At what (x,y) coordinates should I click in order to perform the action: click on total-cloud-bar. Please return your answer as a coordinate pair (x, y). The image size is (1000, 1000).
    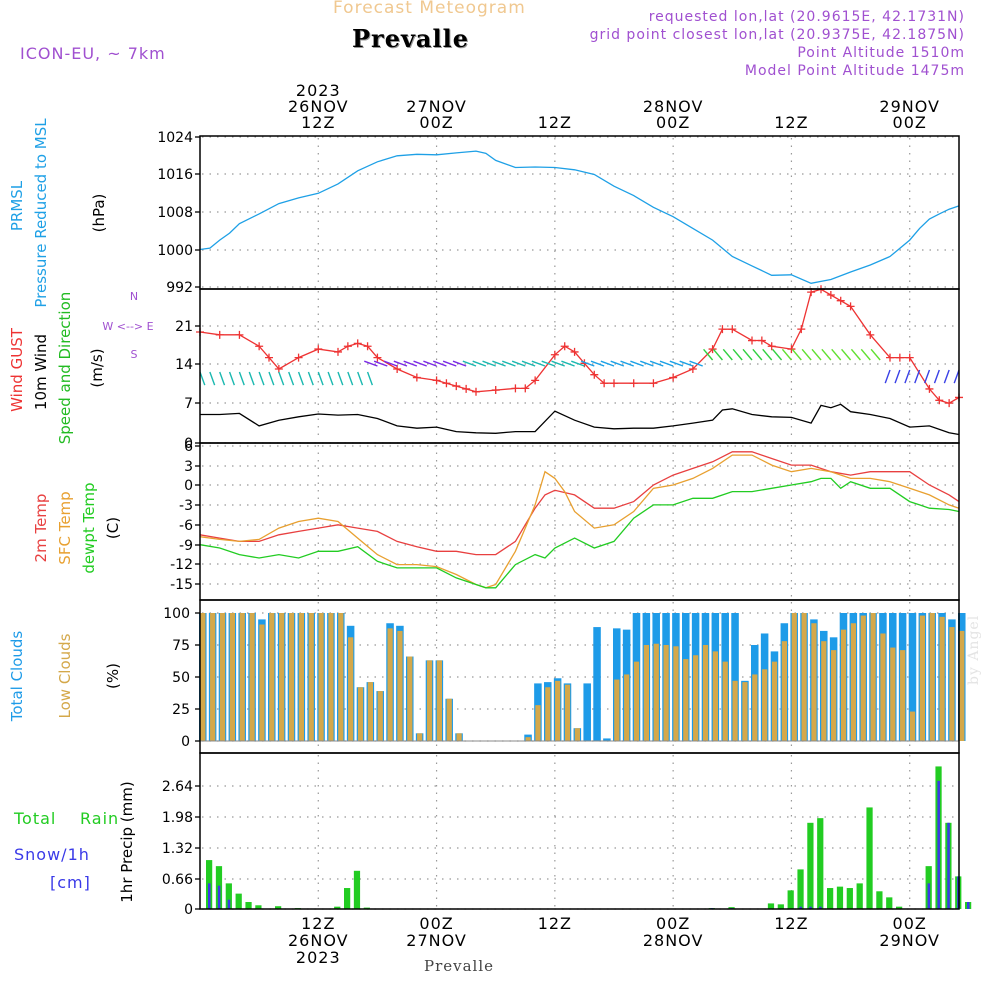
    Looking at the image, I should click on (607, 739).